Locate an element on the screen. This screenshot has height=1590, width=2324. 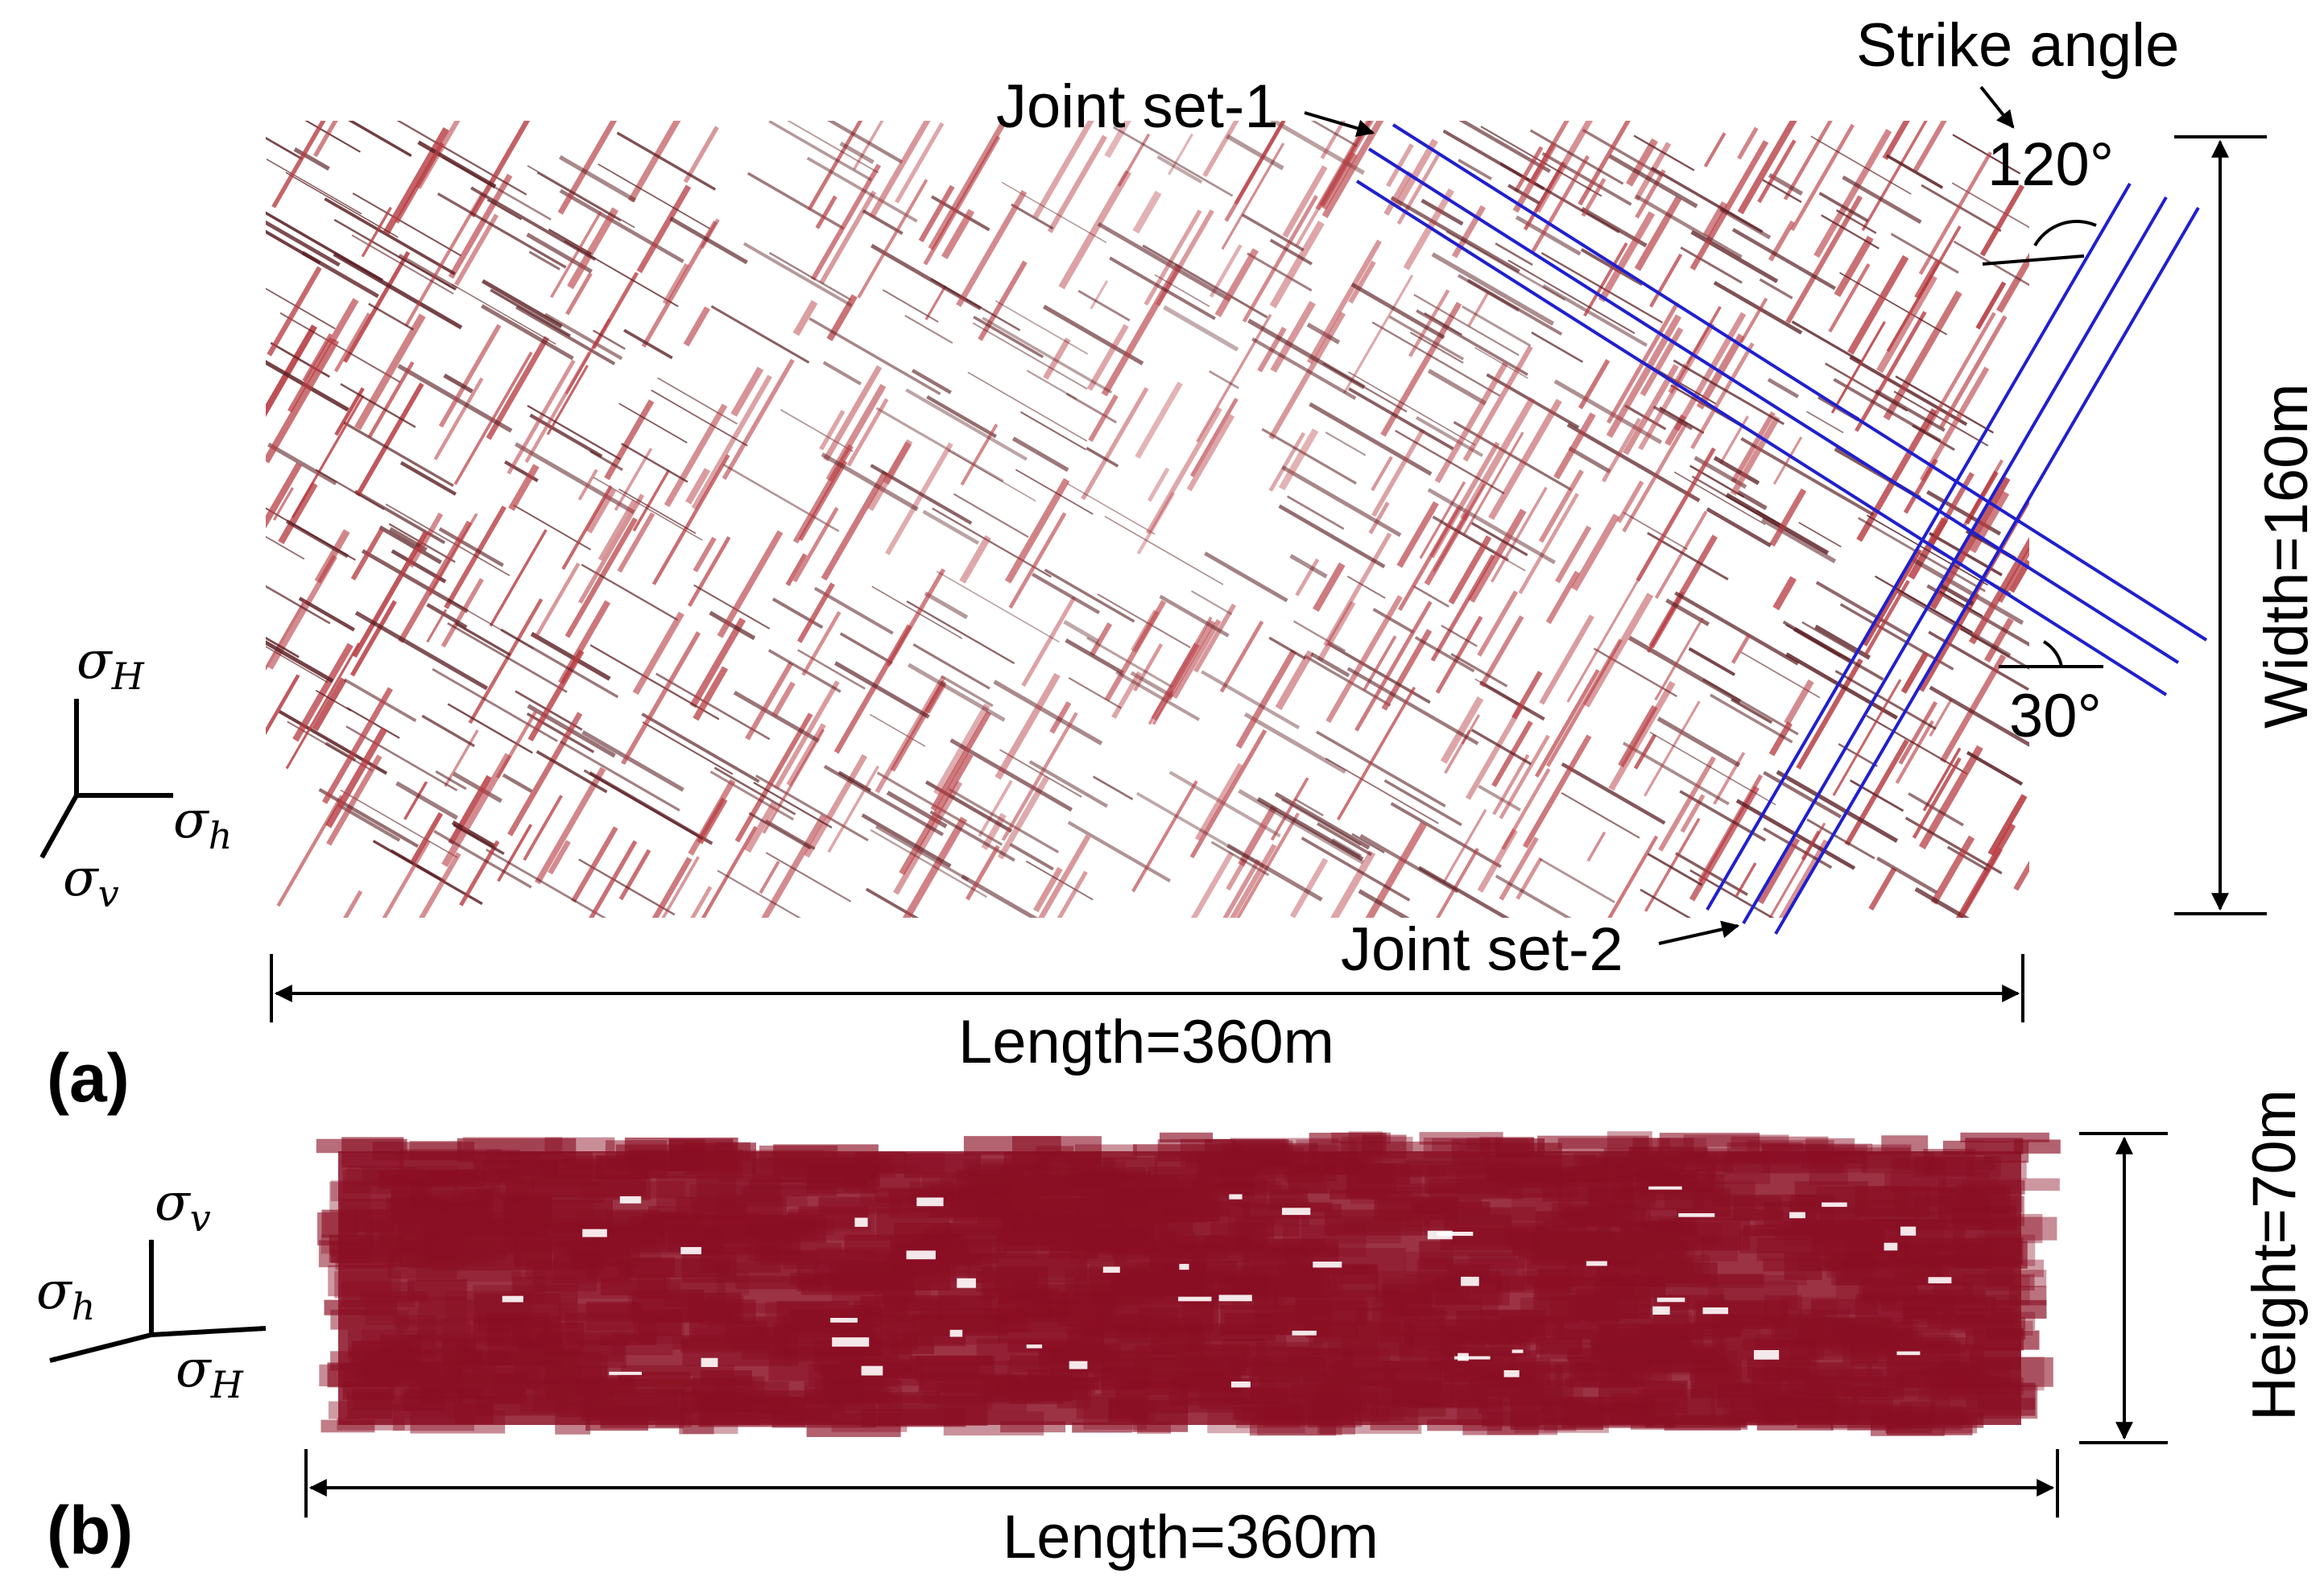
angle-120-arc is located at coordinates (2065, 233).